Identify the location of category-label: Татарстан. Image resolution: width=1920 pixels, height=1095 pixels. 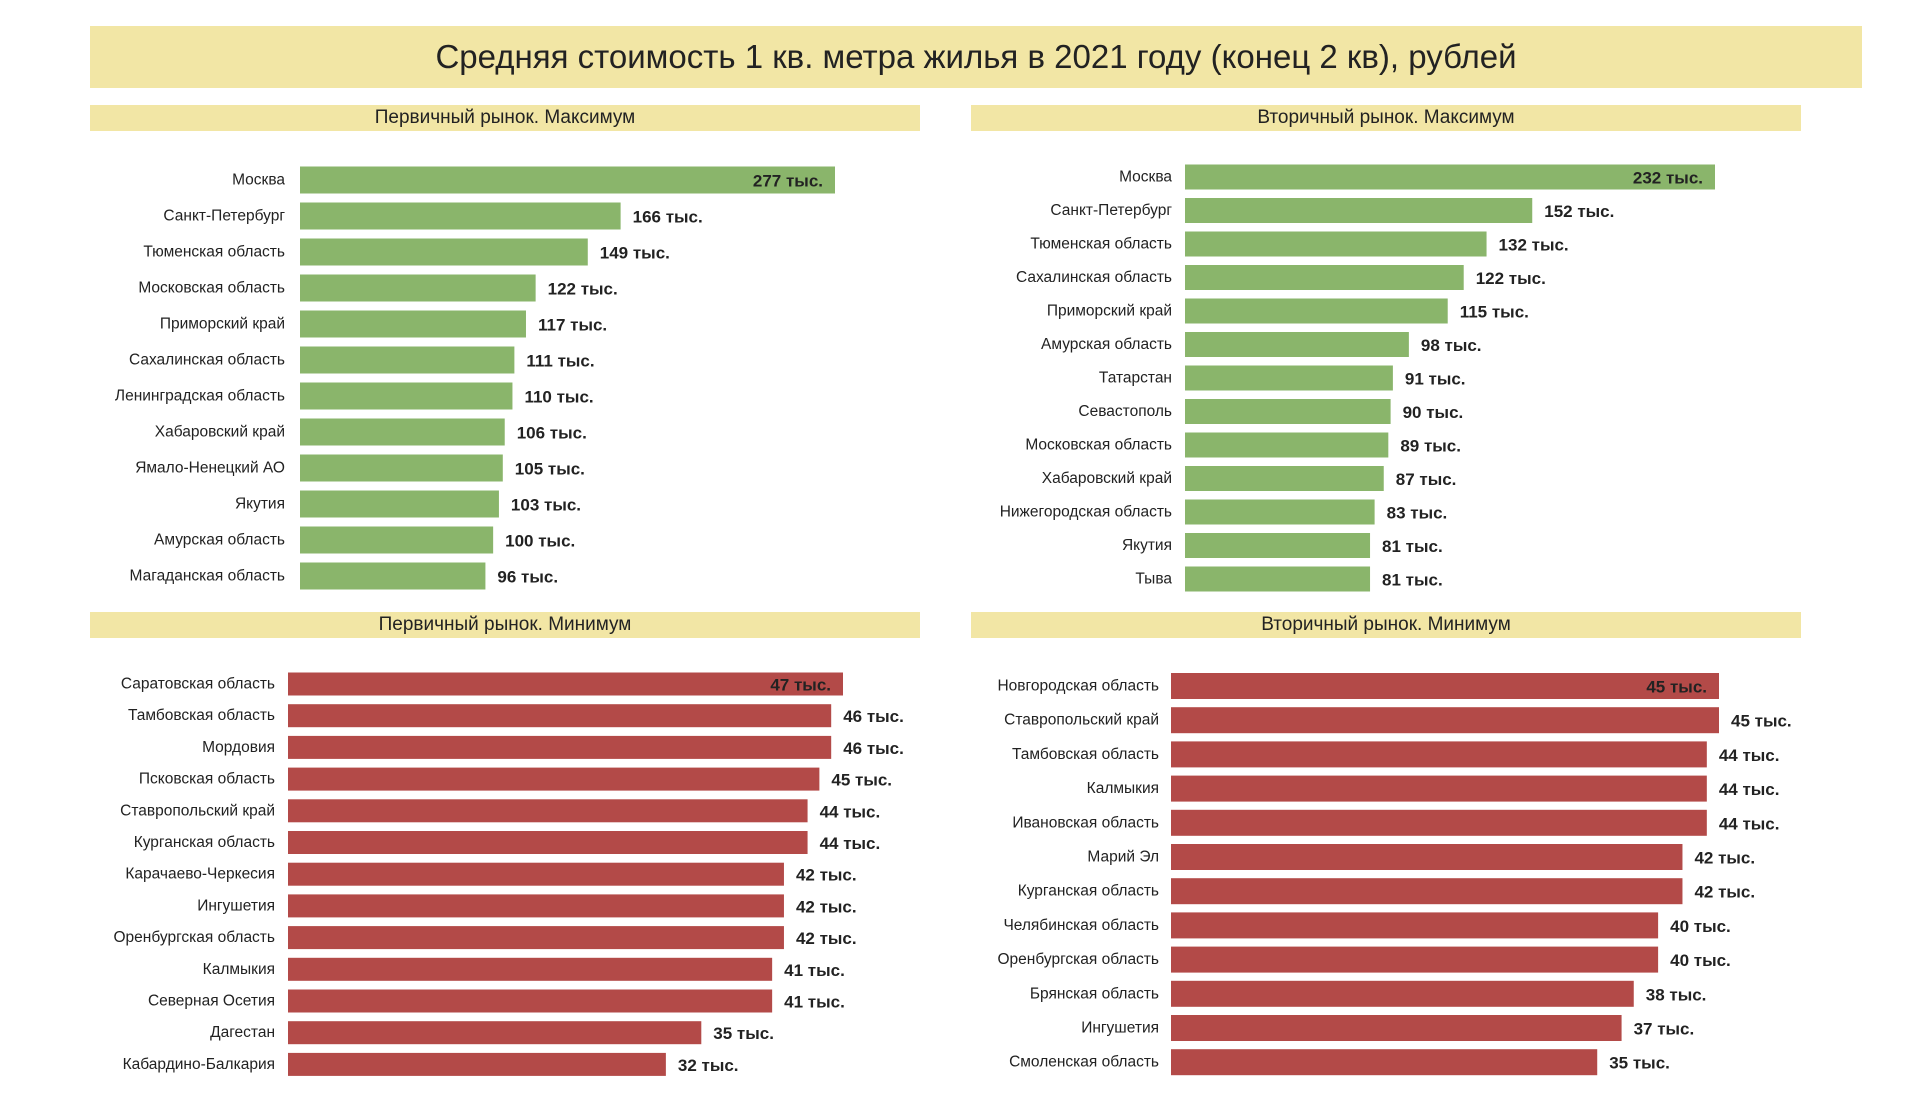
(1135, 378).